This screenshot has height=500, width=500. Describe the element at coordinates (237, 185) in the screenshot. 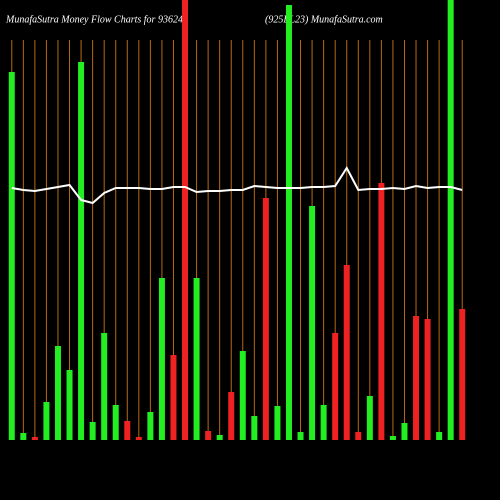

I see `flow-line` at that location.